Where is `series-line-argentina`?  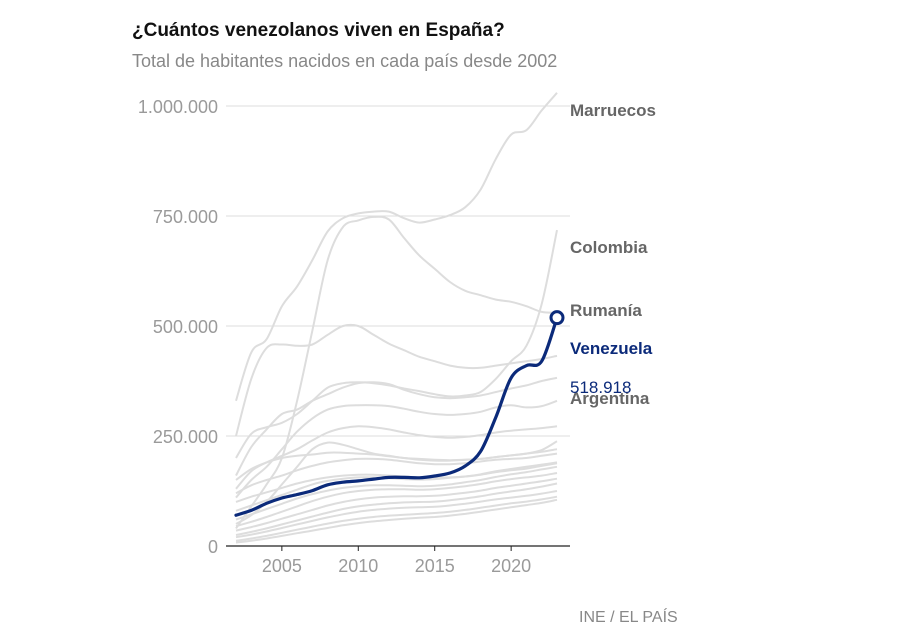
series-line-argentina is located at coordinates (396, 426).